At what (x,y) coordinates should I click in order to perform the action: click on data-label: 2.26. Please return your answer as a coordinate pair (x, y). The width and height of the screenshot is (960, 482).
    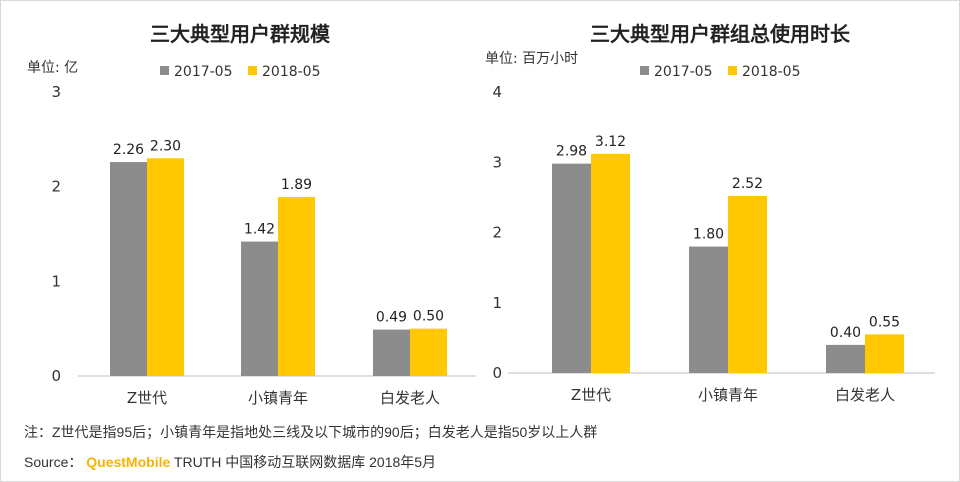
    Looking at the image, I should click on (128, 150).